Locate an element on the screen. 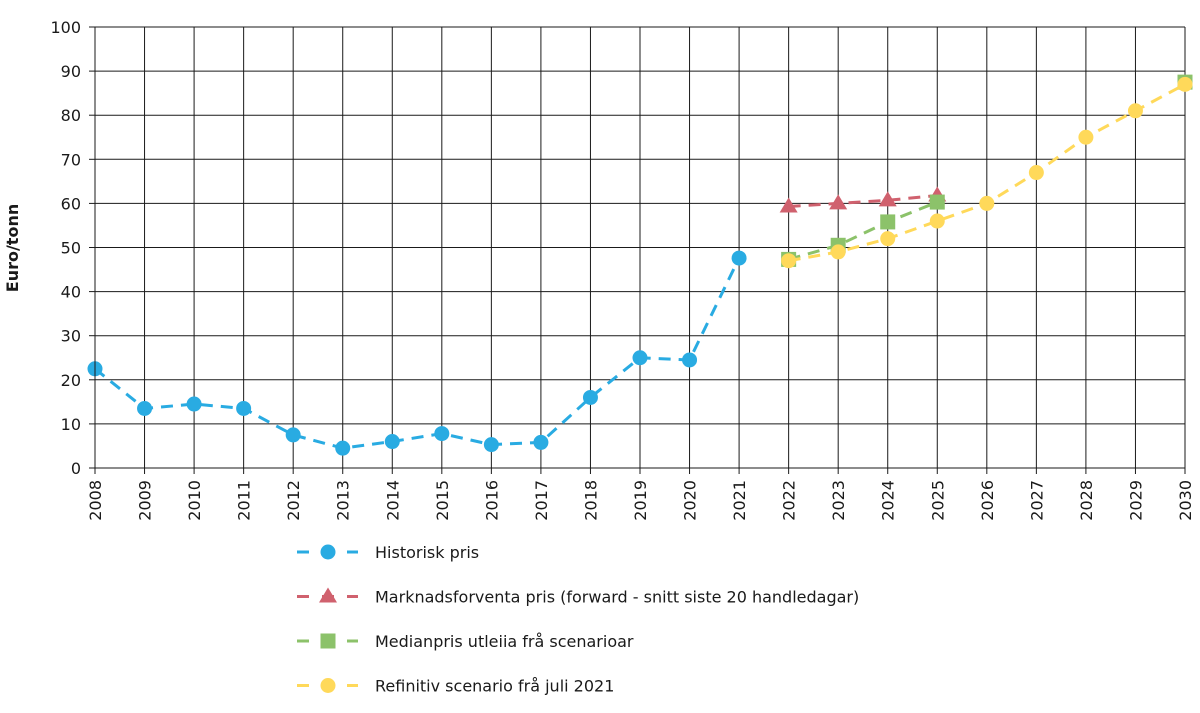 The image size is (1200, 713). x-tick-label: 2026 is located at coordinates (987, 500).